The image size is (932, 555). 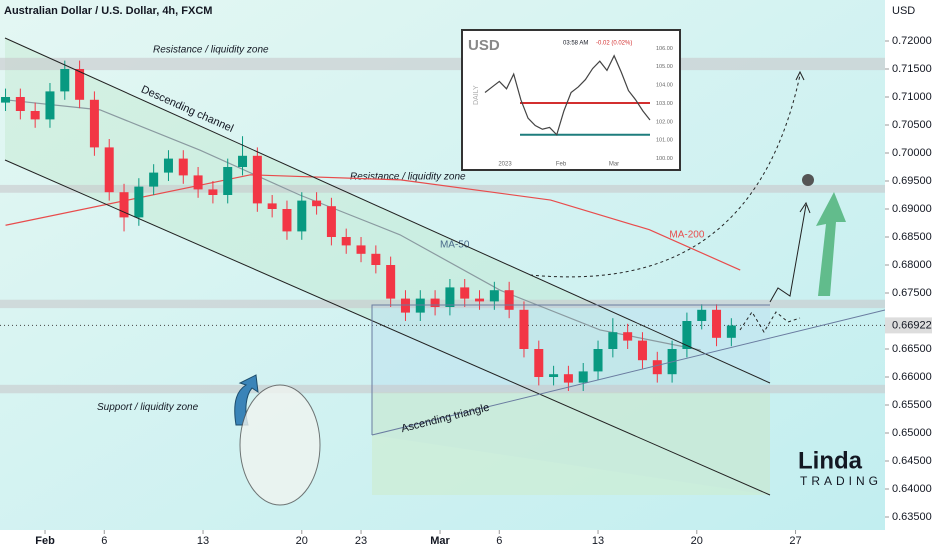 I want to click on inset-x-label: Mar, so click(x=614, y=165).